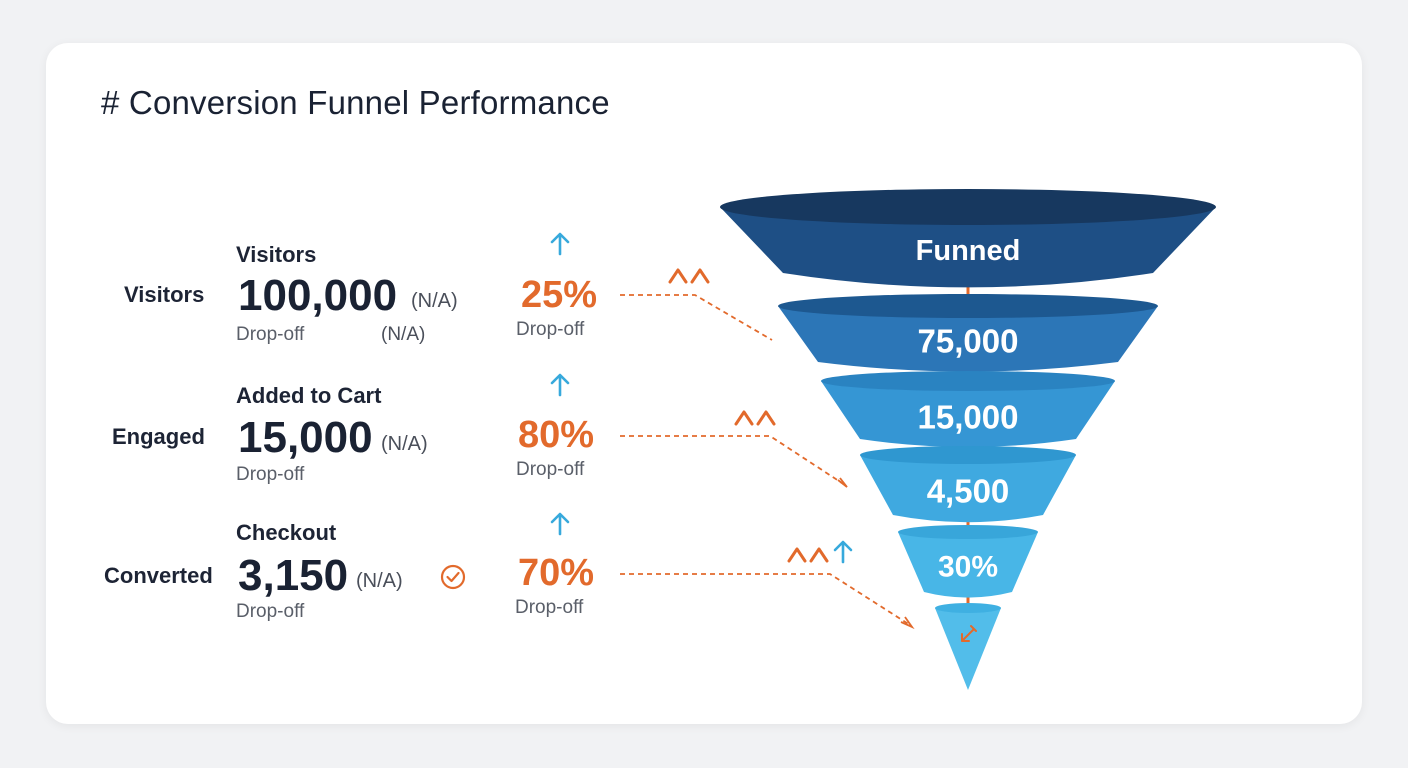  I want to click on funnel-segment-label: 15,000, so click(968, 417).